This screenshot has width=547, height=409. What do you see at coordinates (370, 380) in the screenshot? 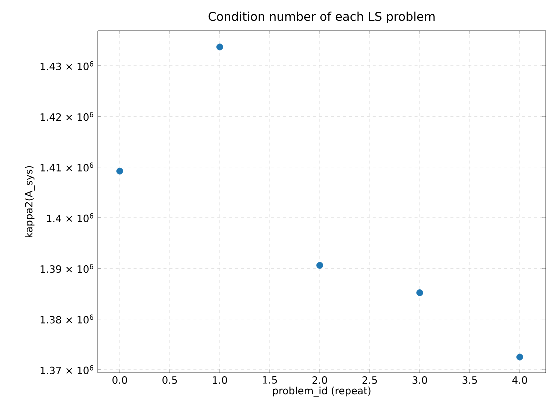
I see `x-tick-label: 2.5` at bounding box center [370, 380].